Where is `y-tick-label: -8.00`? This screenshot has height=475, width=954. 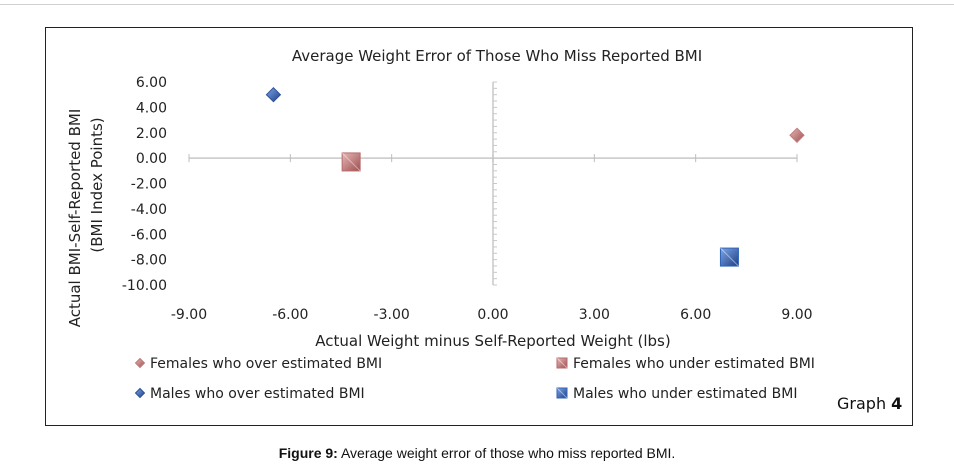
y-tick-label: -8.00 is located at coordinates (149, 261).